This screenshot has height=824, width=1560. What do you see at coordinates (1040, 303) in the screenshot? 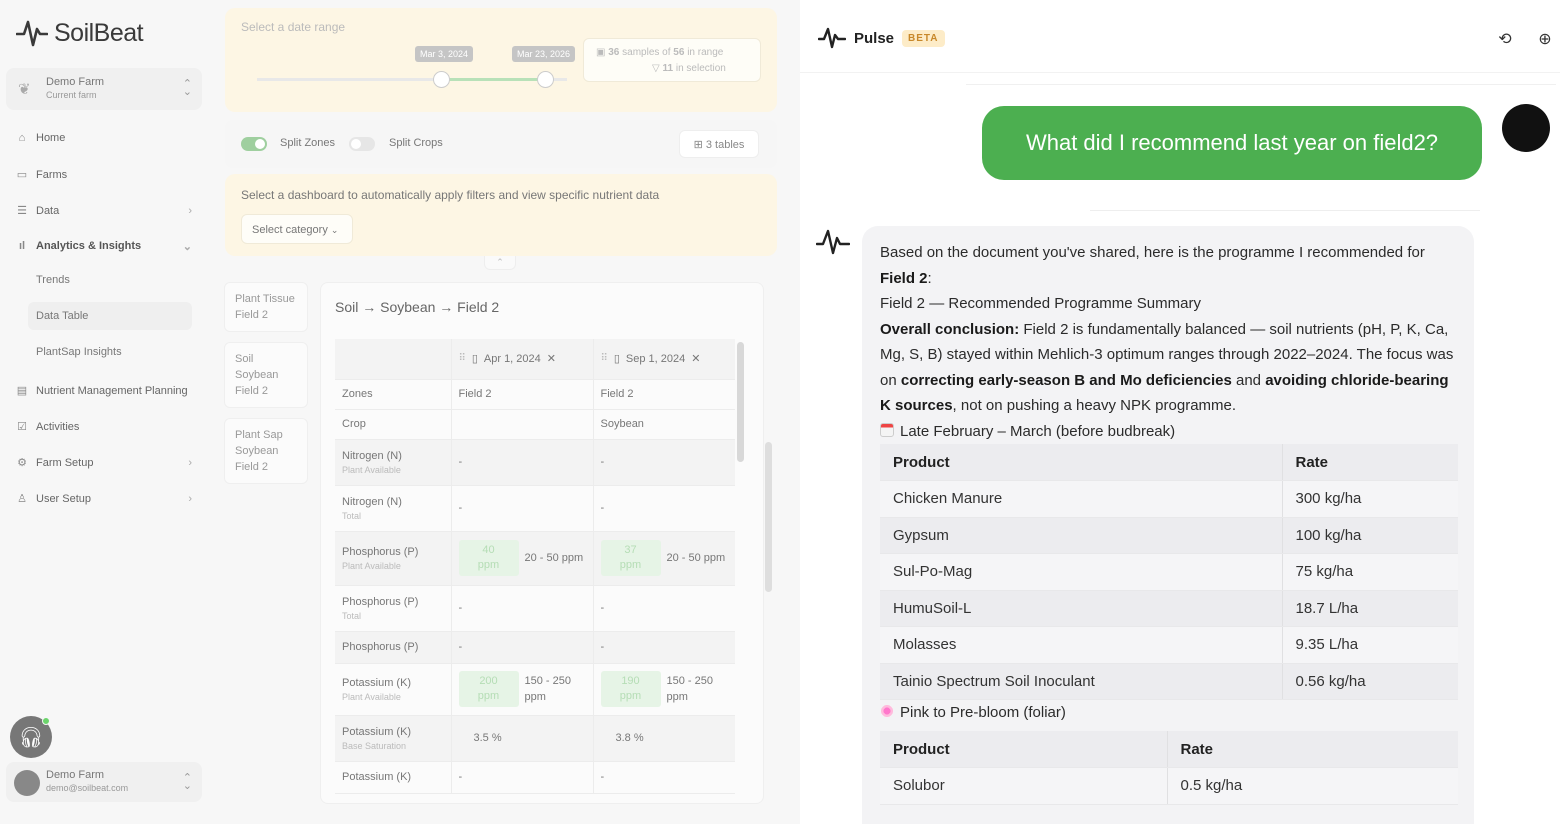
I see `summary-title: Field 2 — Recommended Programme Summary` at bounding box center [1040, 303].